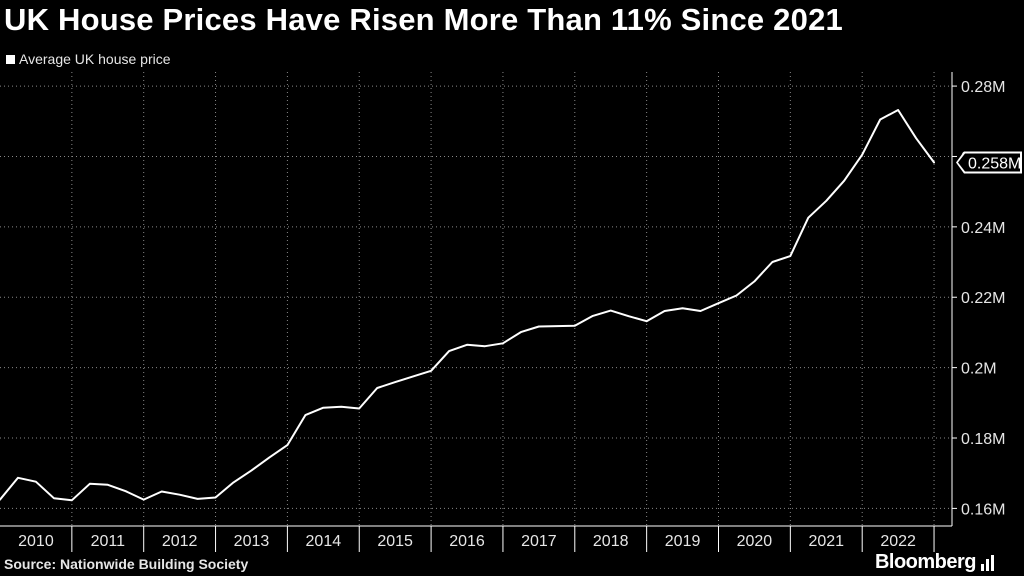 This screenshot has height=576, width=1024. Describe the element at coordinates (180, 541) in the screenshot. I see `x-tick-label: 2012` at that location.